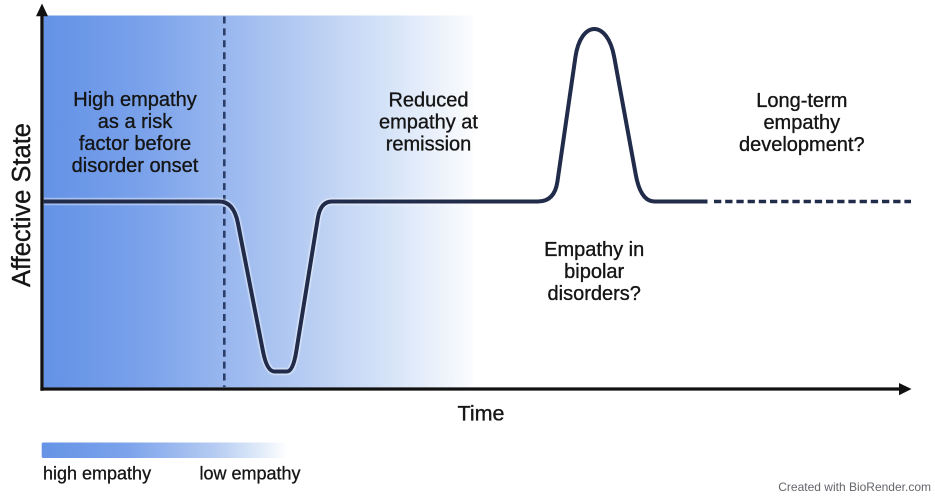  Describe the element at coordinates (97, 474) in the screenshot. I see `svg-text: high empathy` at that location.